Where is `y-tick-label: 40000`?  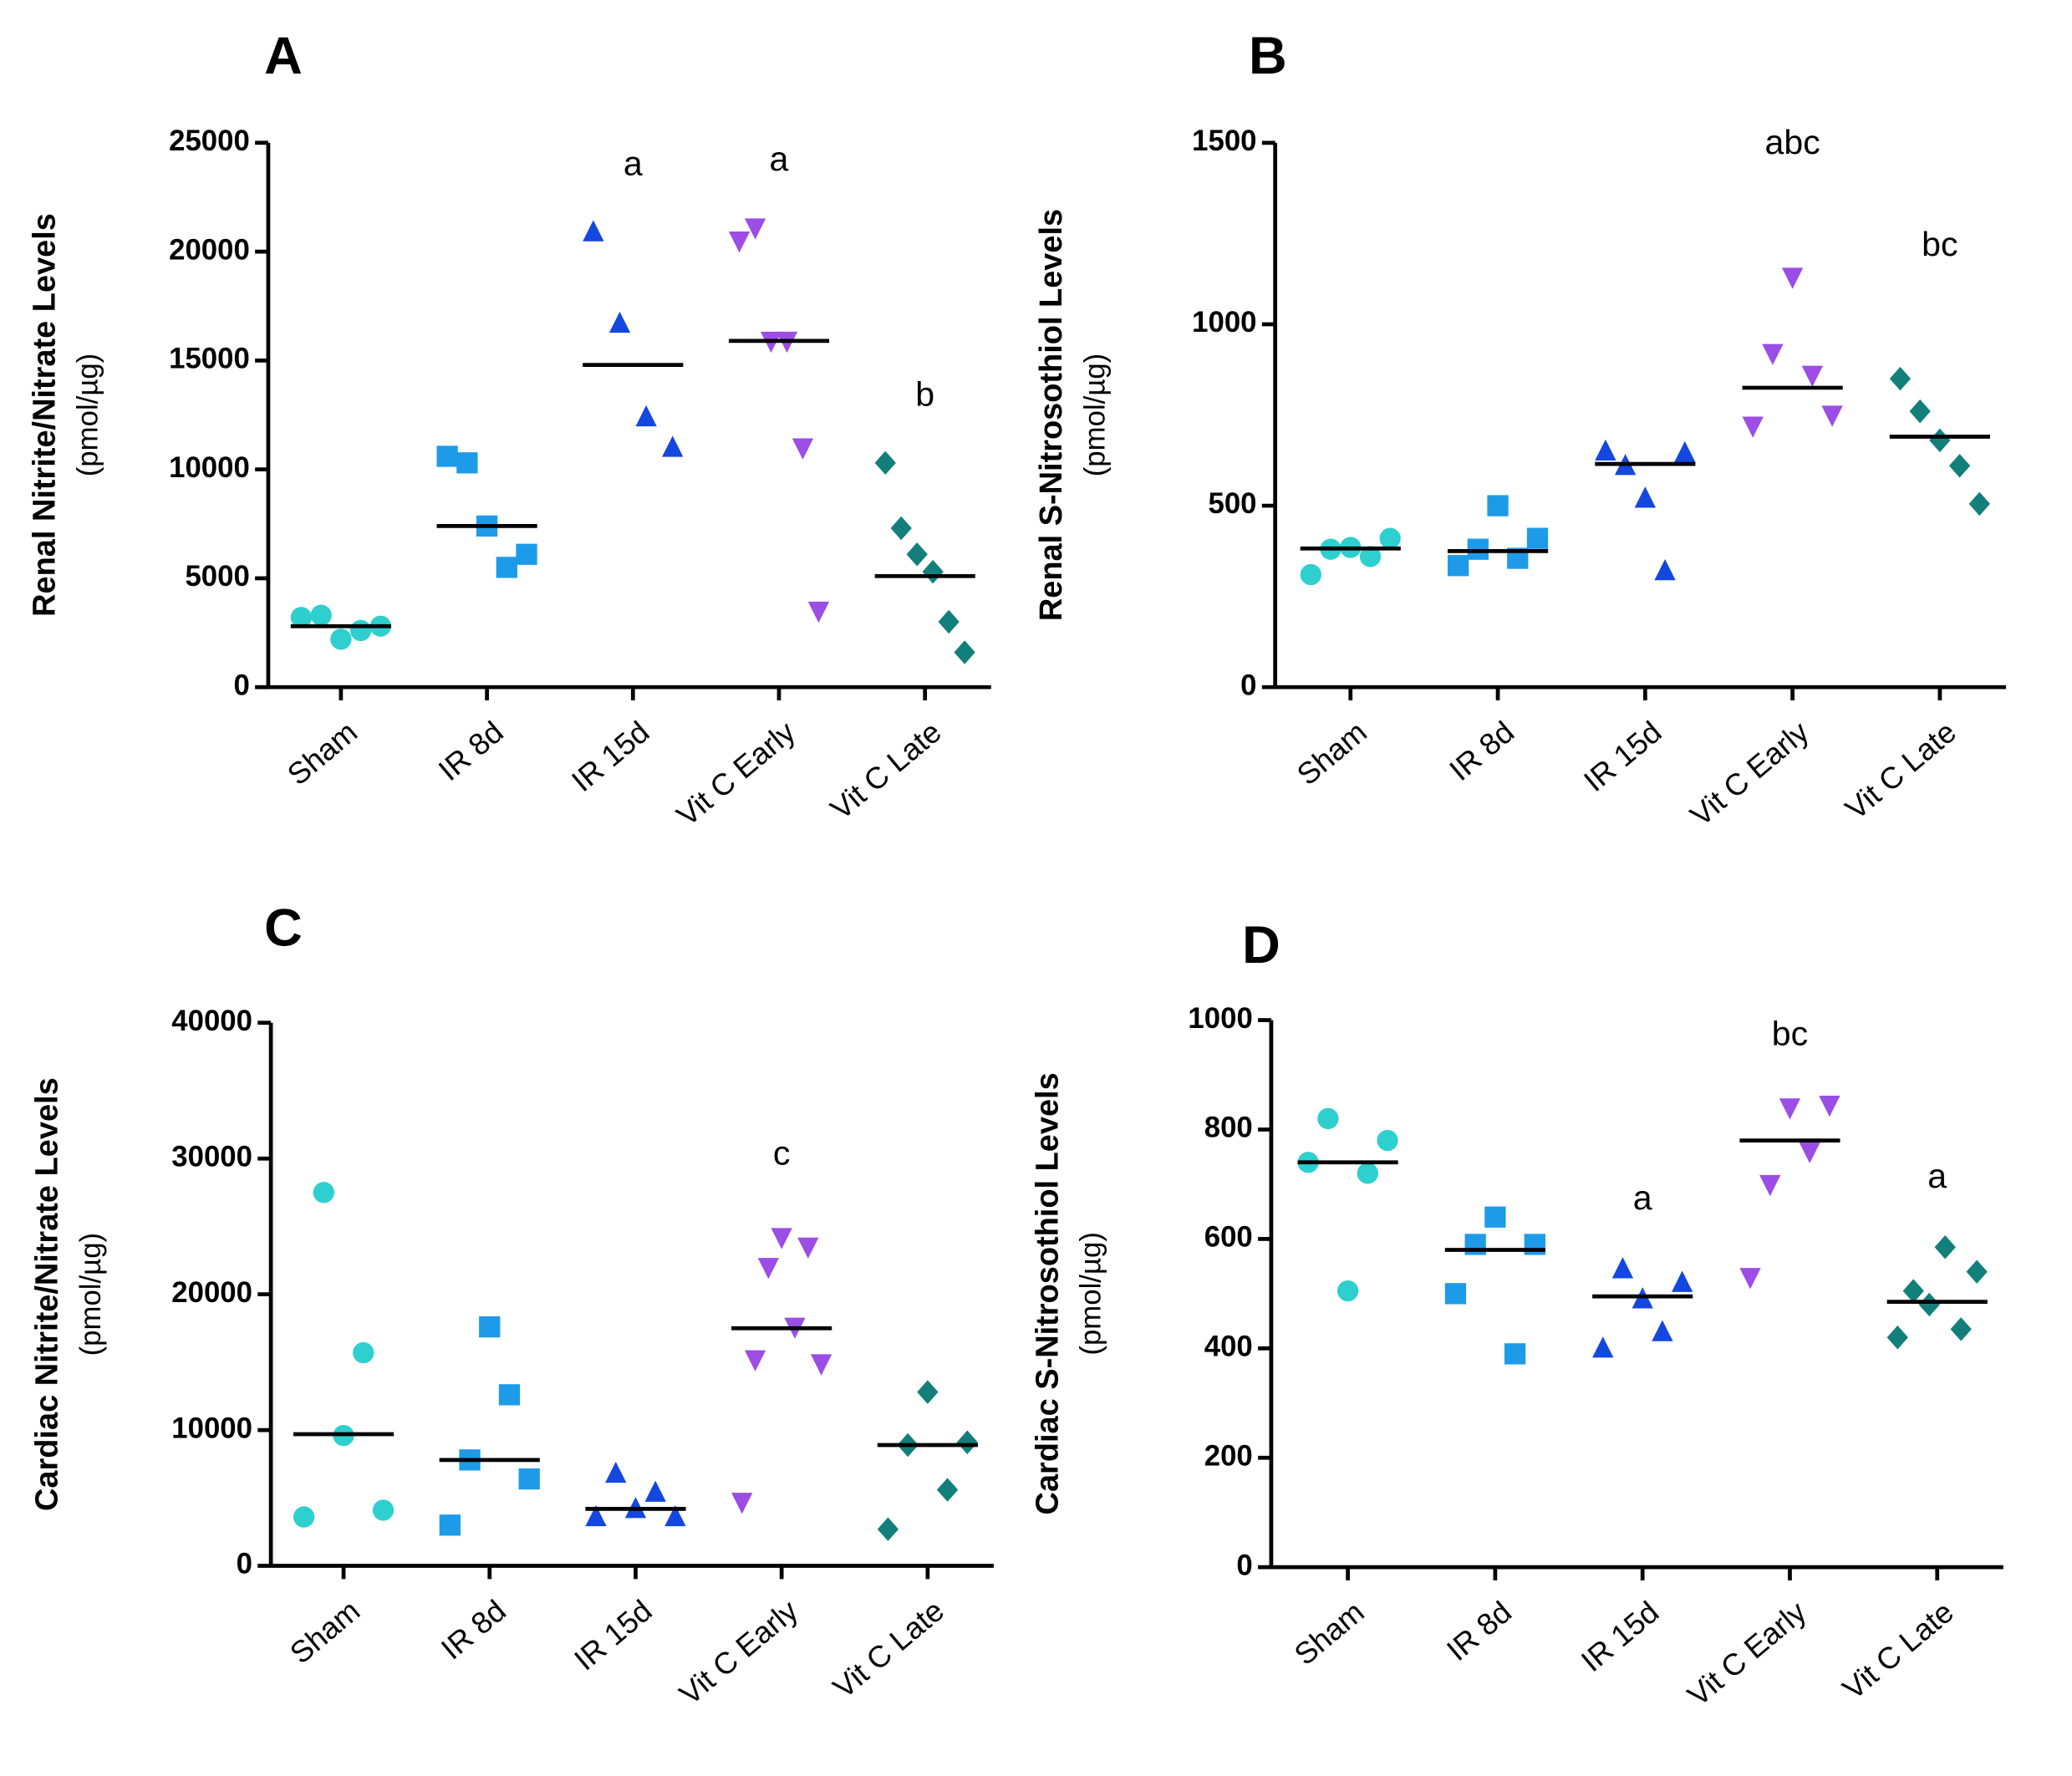 y-tick-label: 40000 is located at coordinates (211, 1021).